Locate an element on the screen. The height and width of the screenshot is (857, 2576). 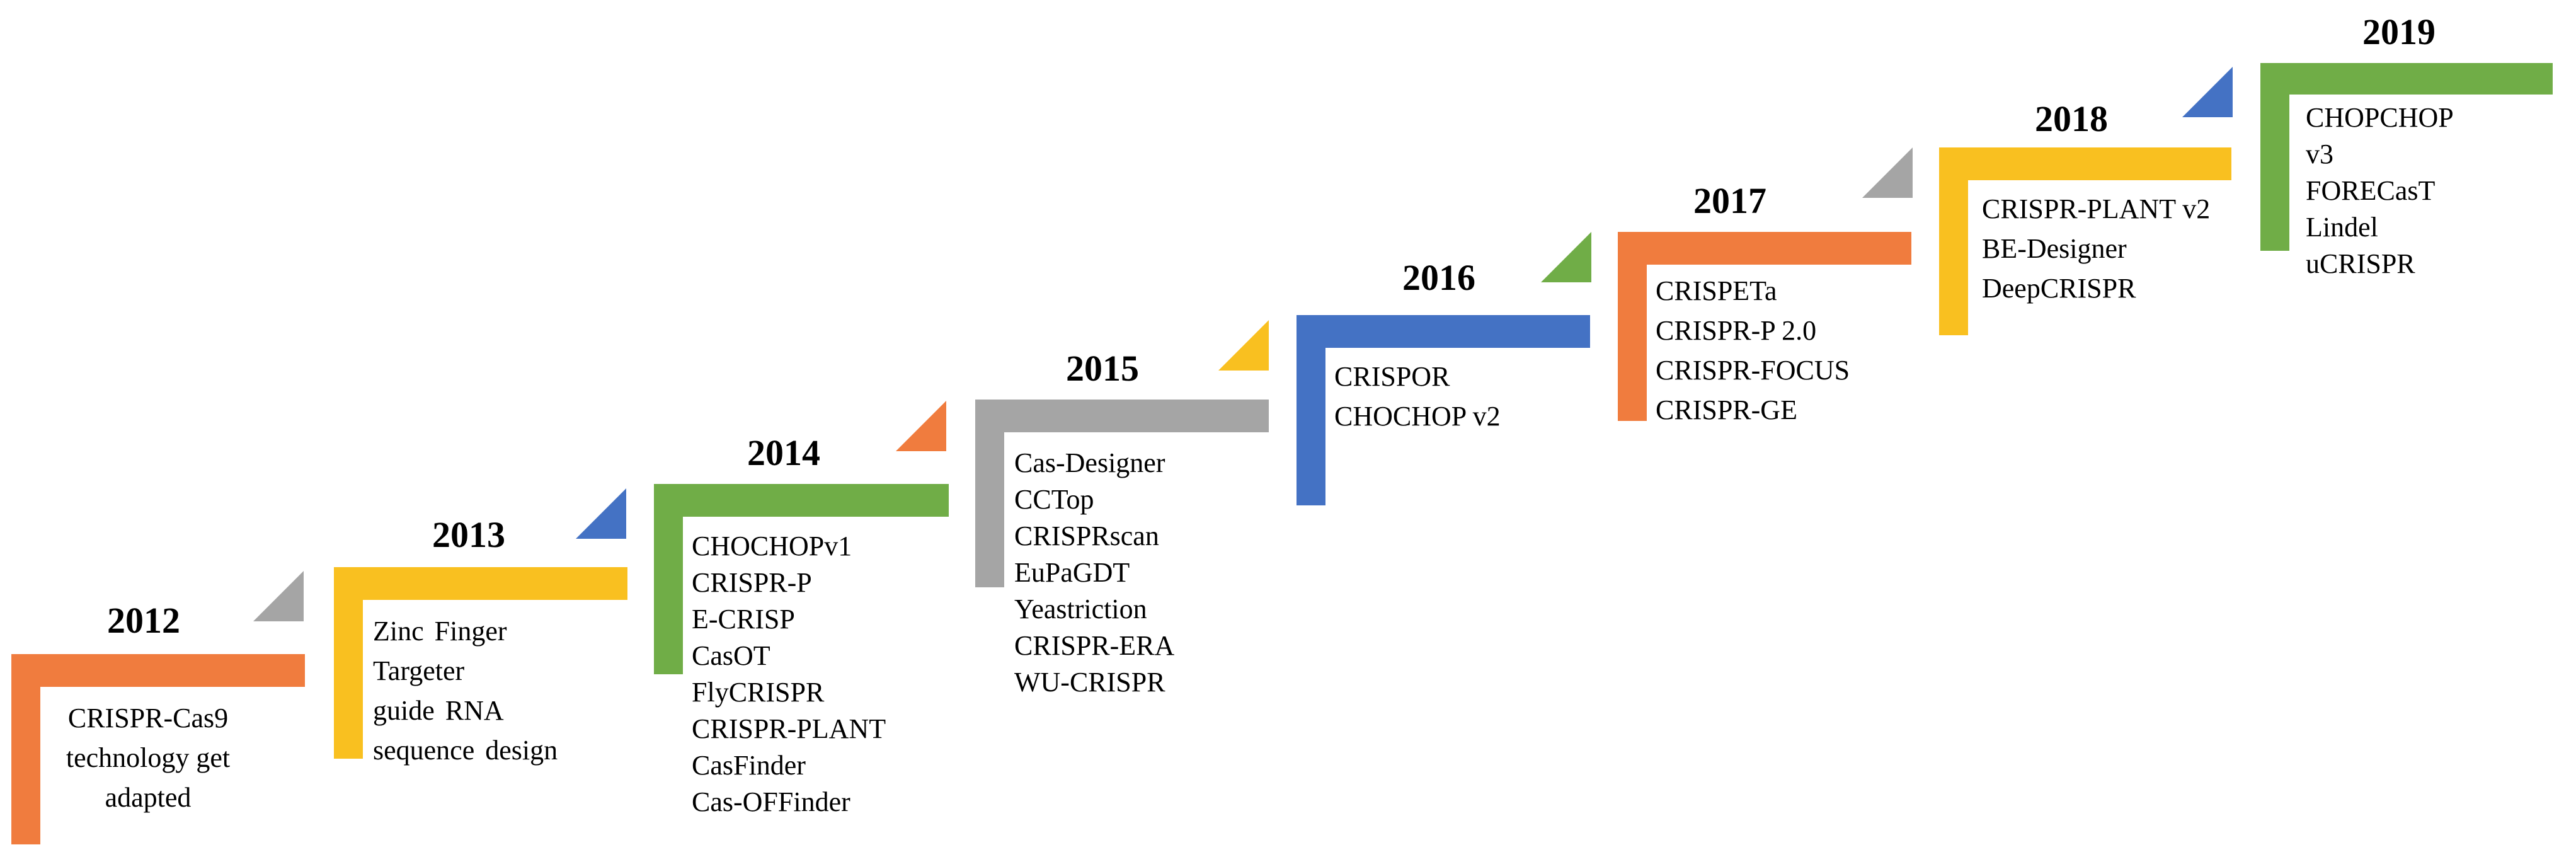
tool-item: CRISPR-FOCUS is located at coordinates (1753, 370).